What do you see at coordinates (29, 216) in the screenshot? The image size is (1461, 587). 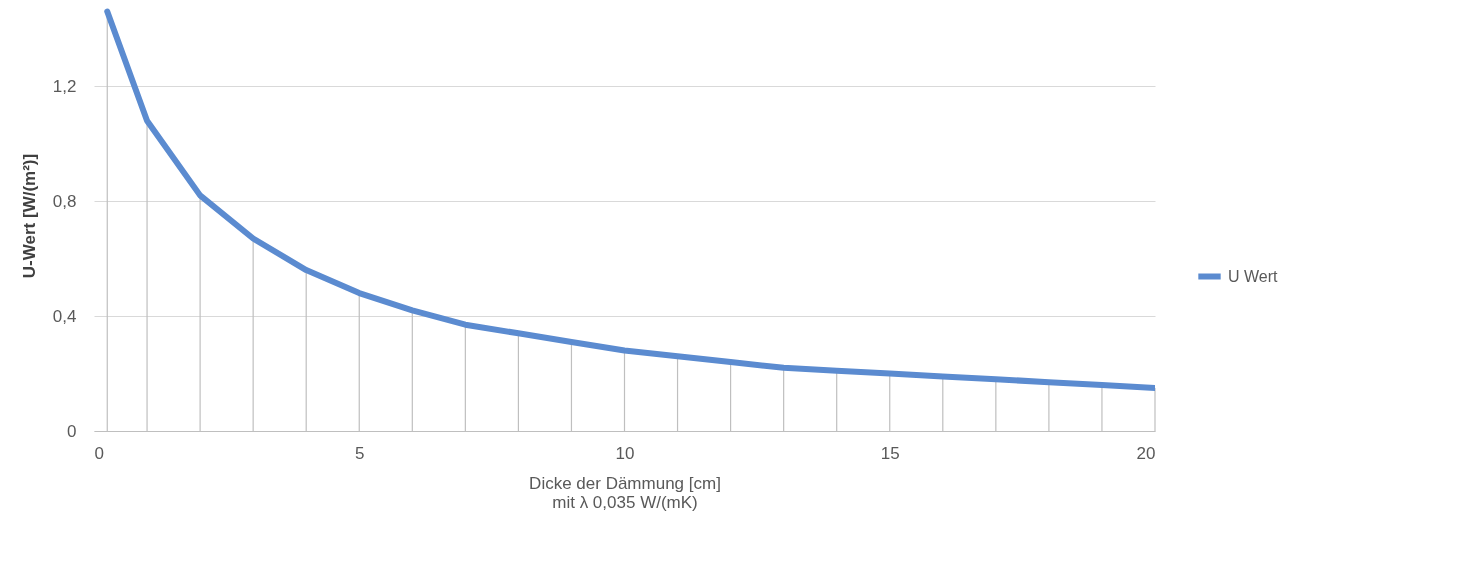 I see `y-axis-title: U-Wert [W/(m²)]` at bounding box center [29, 216].